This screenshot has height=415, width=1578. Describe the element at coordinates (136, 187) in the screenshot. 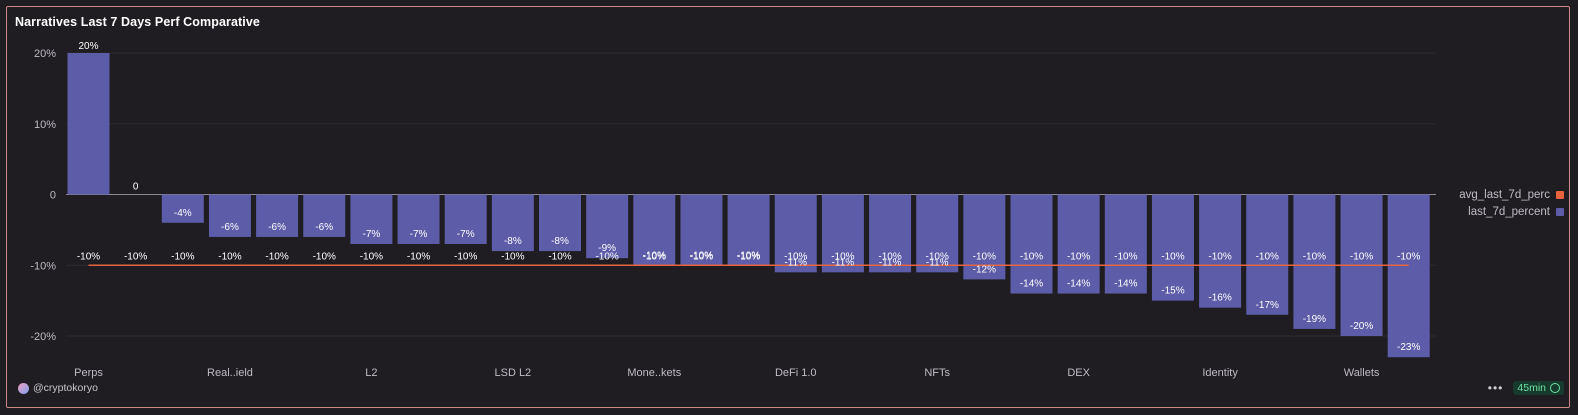

I see `bar-data-label: 0` at that location.